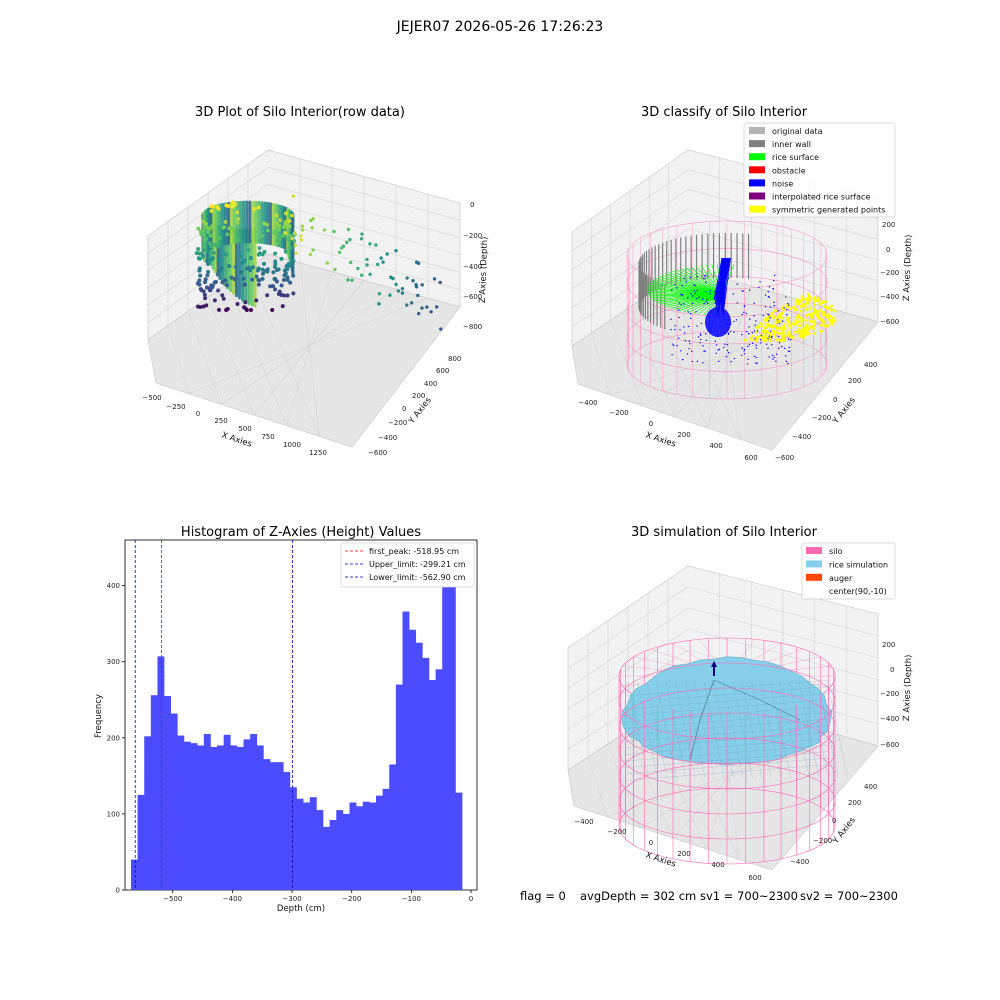 This screenshot has height=1000, width=1000. What do you see at coordinates (750, 458) in the screenshot?
I see `classify-x-tick: 600` at bounding box center [750, 458].